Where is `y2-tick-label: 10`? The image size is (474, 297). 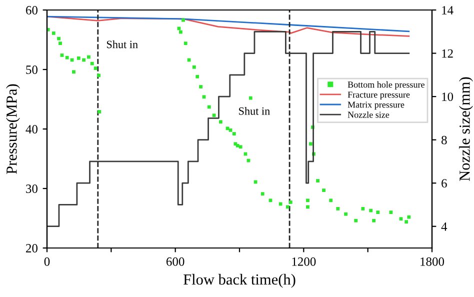
y2-tick-label: 10 is located at coordinates (448, 97).